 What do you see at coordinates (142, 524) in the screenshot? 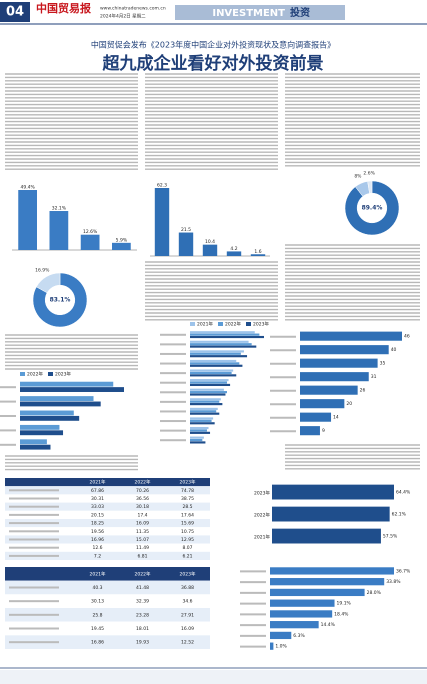
I see `cell: 16.09` at bounding box center [142, 524].